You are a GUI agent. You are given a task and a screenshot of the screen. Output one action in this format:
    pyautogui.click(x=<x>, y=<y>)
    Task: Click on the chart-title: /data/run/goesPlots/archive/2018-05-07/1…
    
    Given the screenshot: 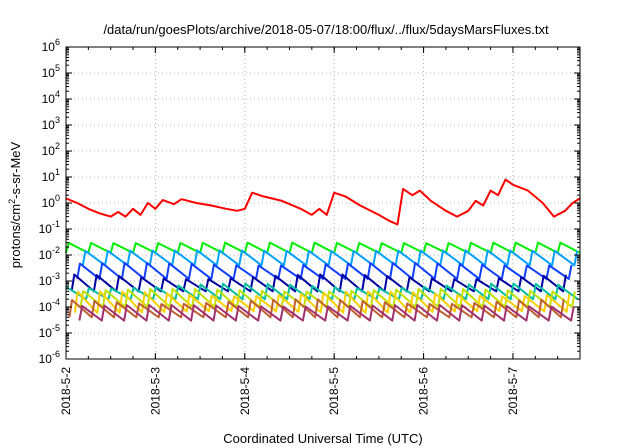 What is the action you would take?
    pyautogui.click(x=326, y=29)
    